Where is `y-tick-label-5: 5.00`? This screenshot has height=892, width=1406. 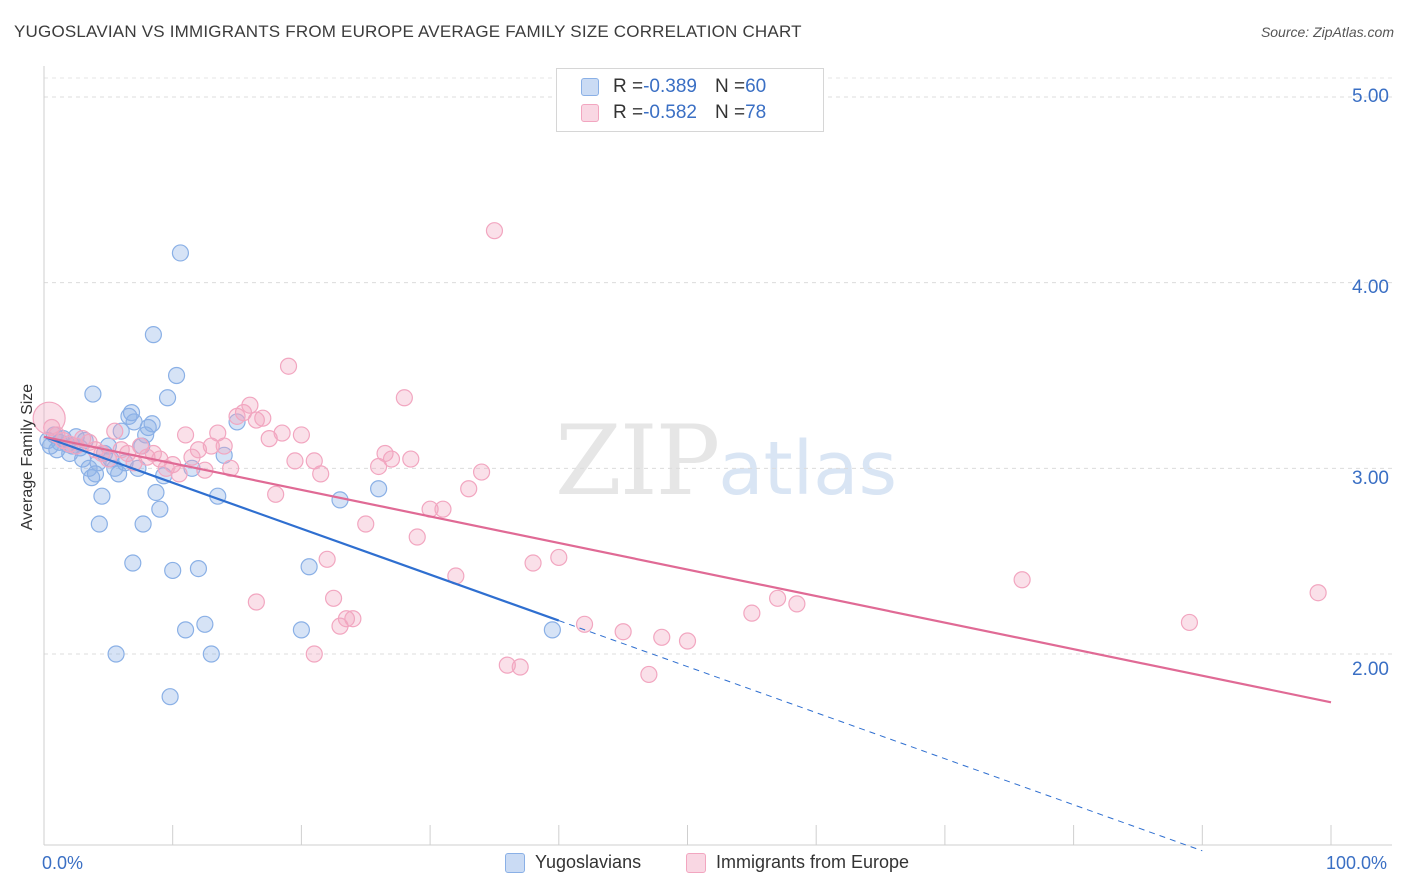
y-tick-label-5: 5.00 is located at coordinates (1370, 96).